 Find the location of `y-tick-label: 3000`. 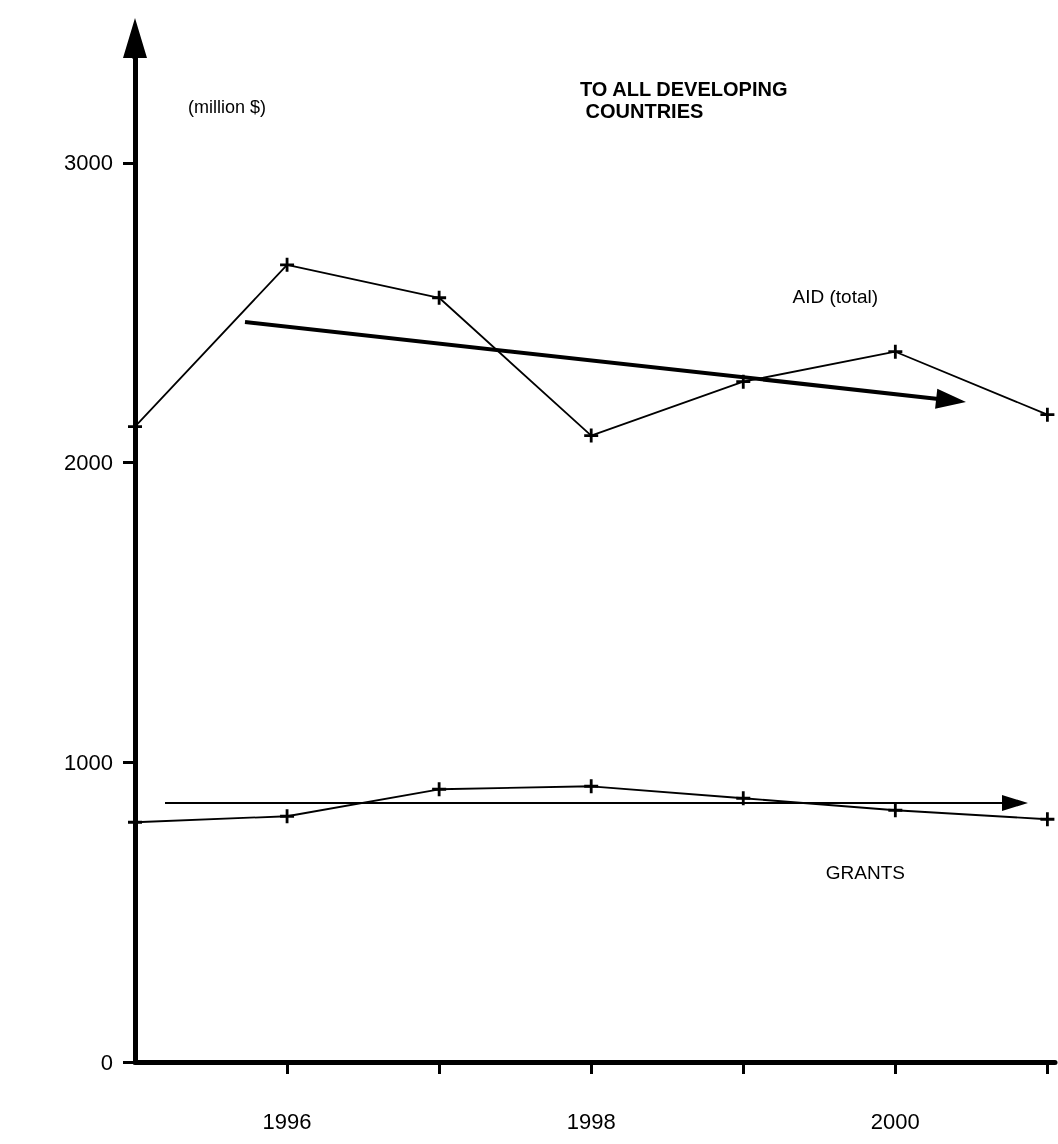

y-tick-label: 3000 is located at coordinates (88, 163).